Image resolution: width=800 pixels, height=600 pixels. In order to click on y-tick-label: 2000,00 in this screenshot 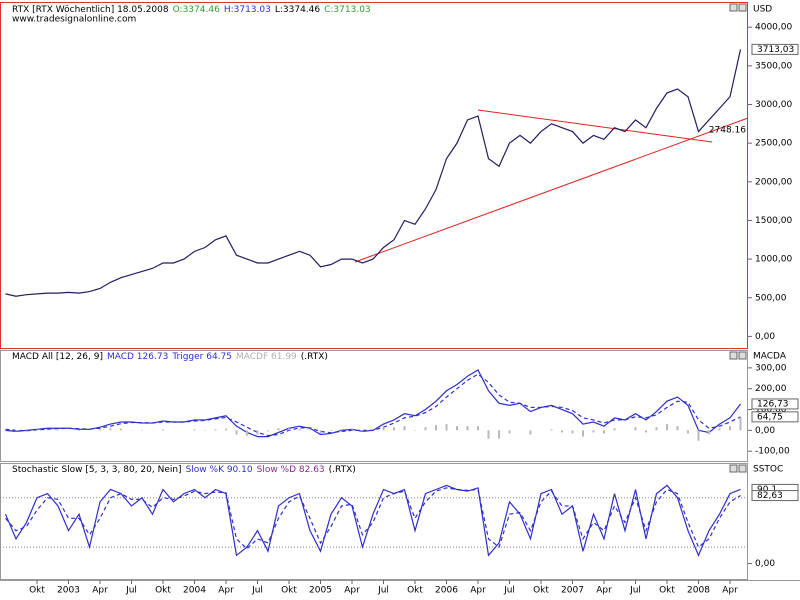, I will do `click(773, 182)`.